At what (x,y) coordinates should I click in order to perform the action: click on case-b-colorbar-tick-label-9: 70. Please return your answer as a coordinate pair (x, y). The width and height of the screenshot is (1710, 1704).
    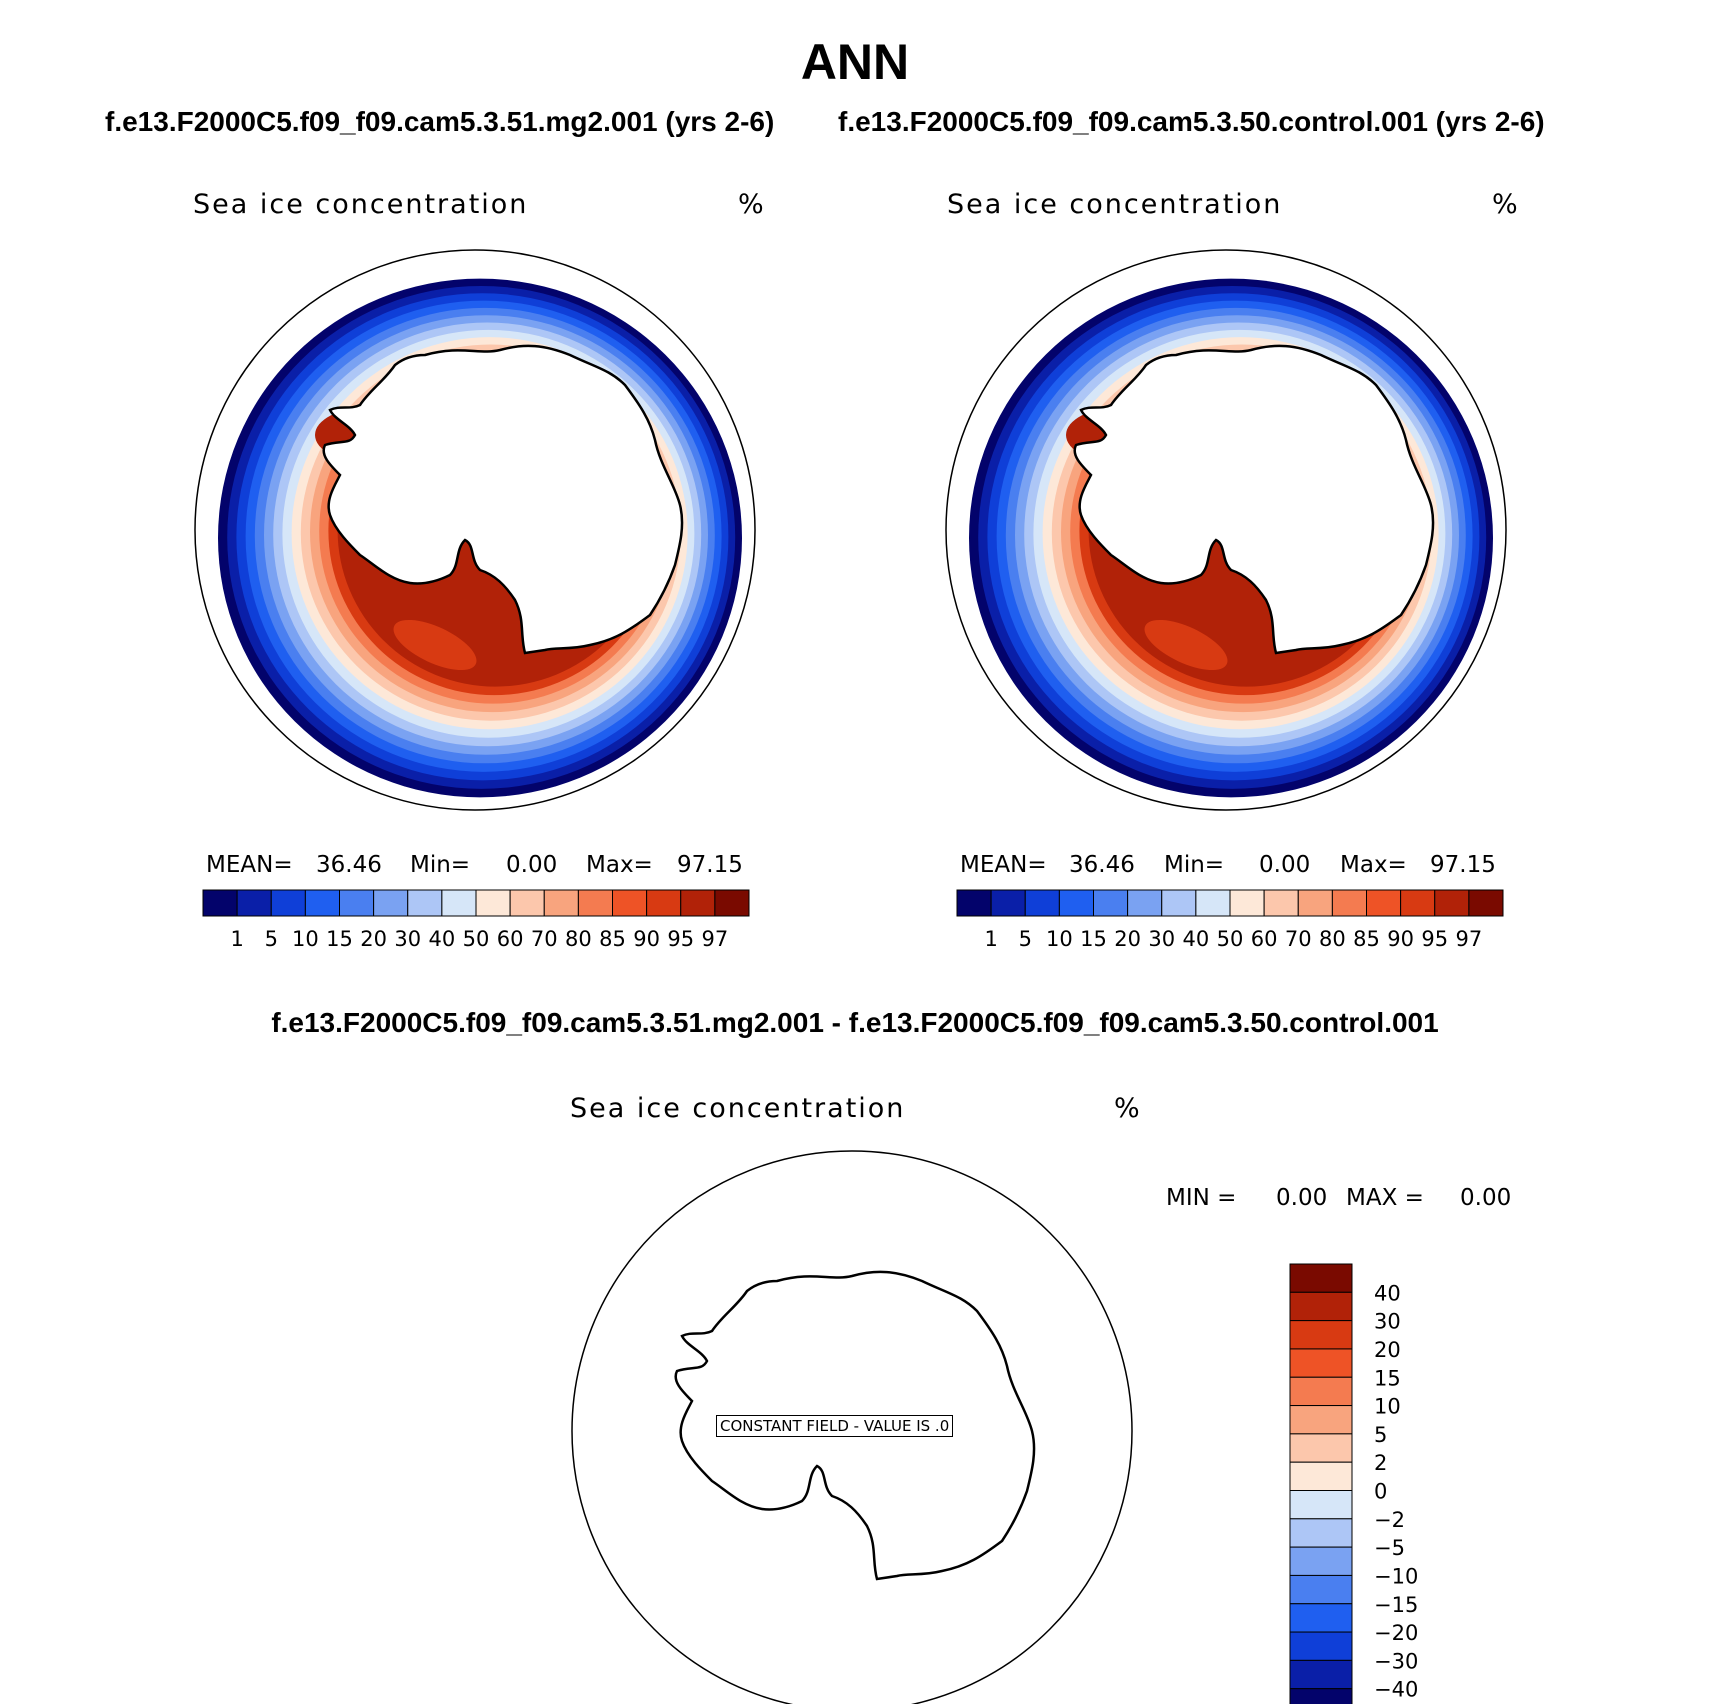
    Looking at the image, I should click on (1298, 939).